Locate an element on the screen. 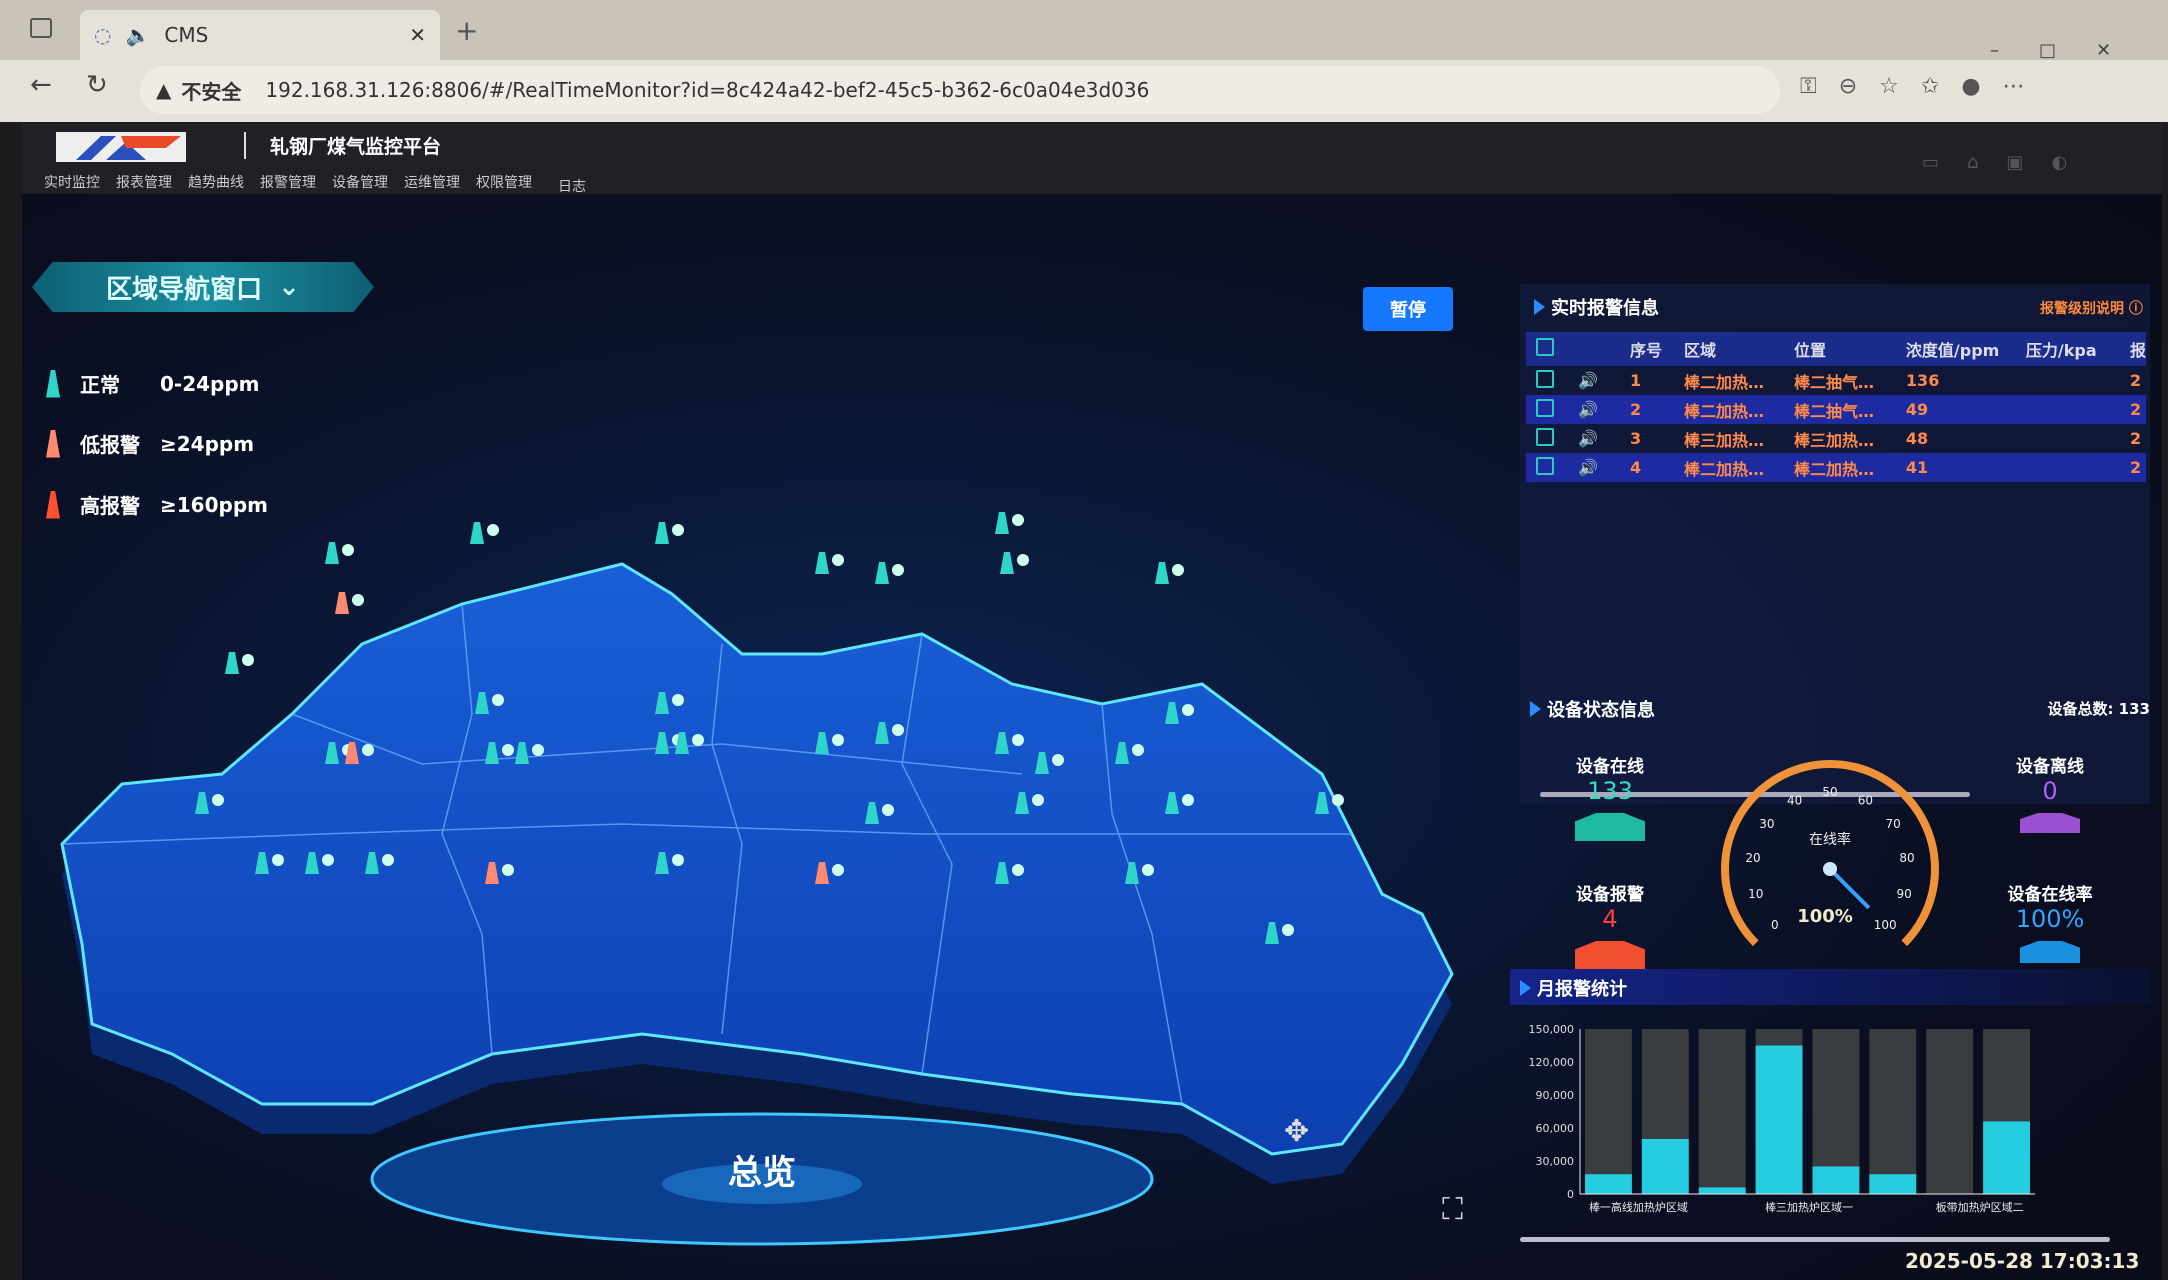 Image resolution: width=2168 pixels, height=1280 pixels. alarm-level-help-link: 报警级别说明 ⓘ is located at coordinates (2091, 308).